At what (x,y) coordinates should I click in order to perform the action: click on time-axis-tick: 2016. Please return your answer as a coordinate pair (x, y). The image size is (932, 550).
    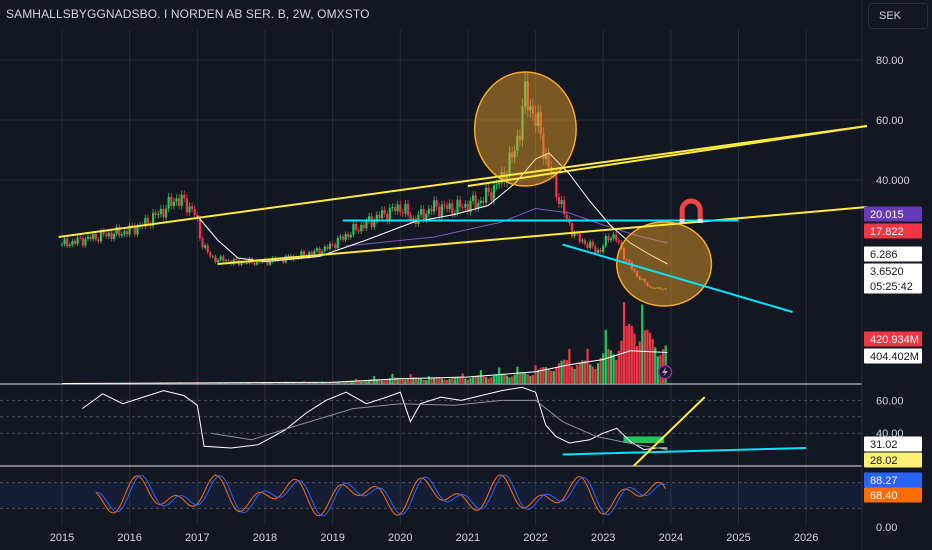
    Looking at the image, I should click on (129, 538).